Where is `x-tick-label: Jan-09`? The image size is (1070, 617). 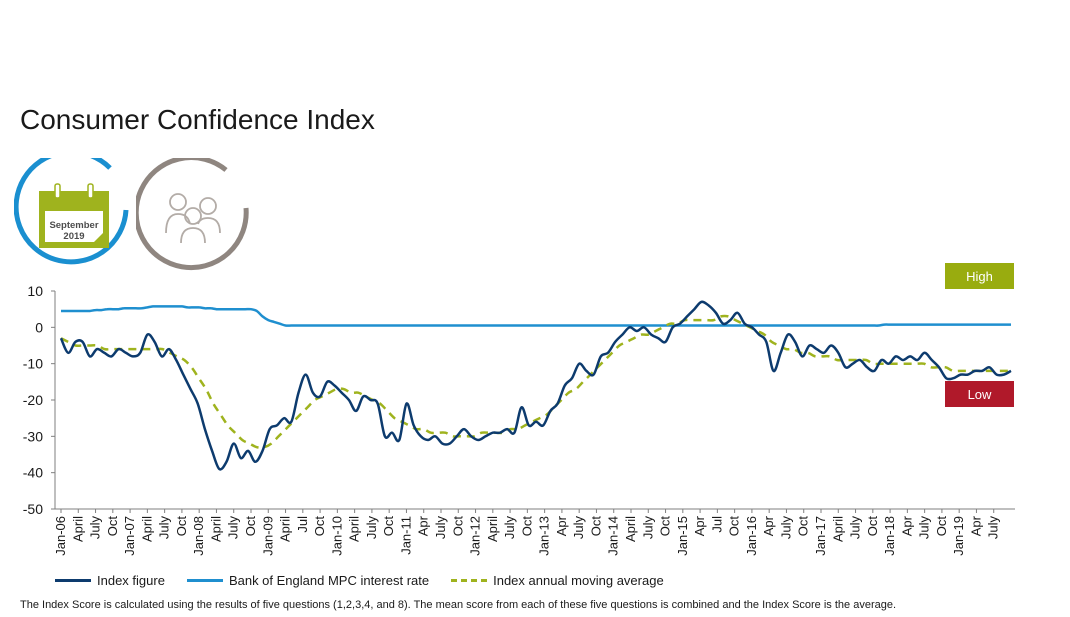 x-tick-label: Jan-09 is located at coordinates (267, 536).